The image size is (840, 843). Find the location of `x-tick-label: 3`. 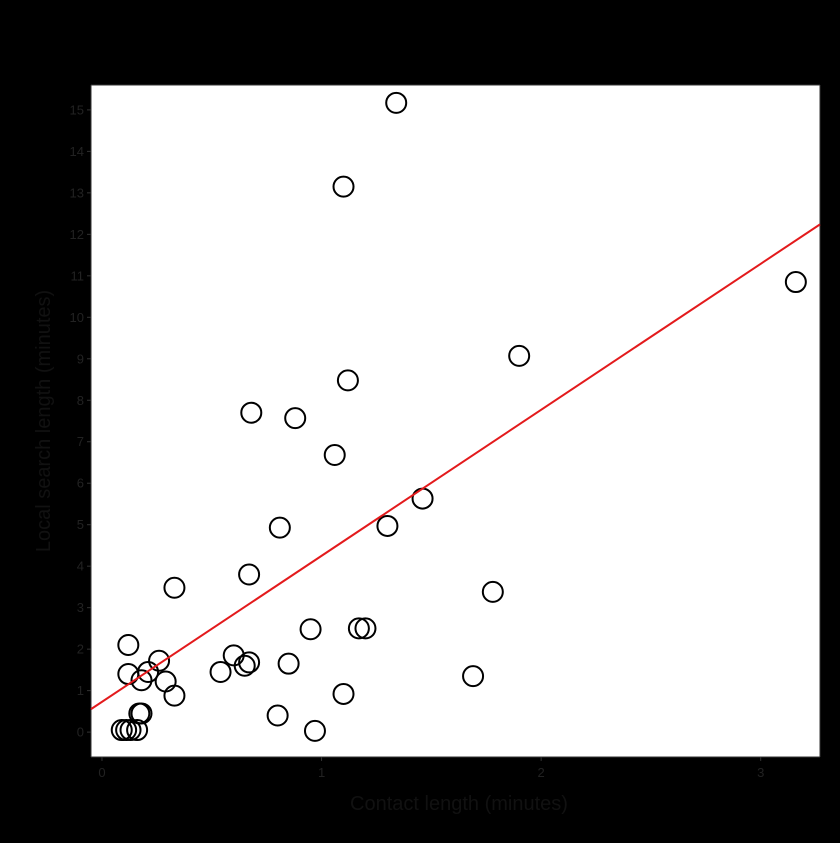

x-tick-label: 3 is located at coordinates (760, 772).